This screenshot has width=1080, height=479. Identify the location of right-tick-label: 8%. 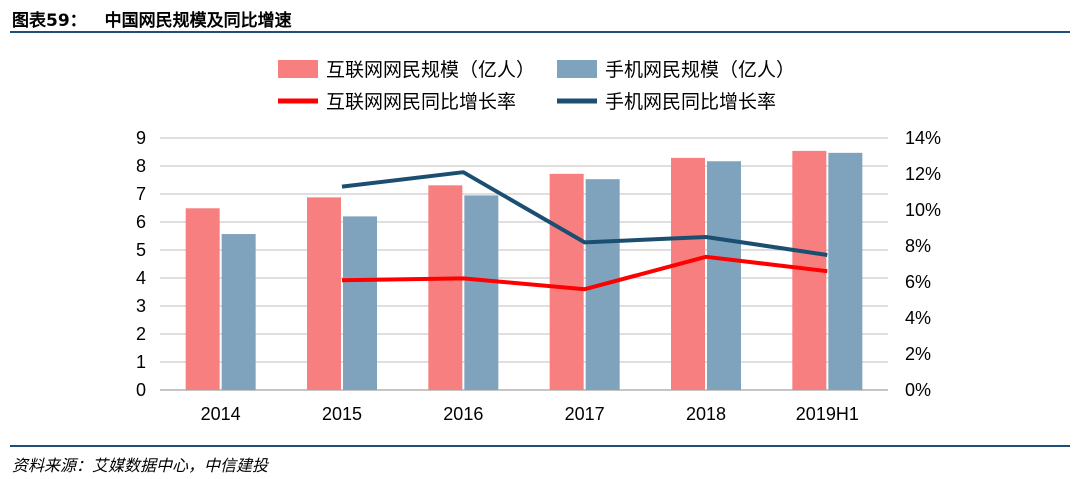
(918, 246).